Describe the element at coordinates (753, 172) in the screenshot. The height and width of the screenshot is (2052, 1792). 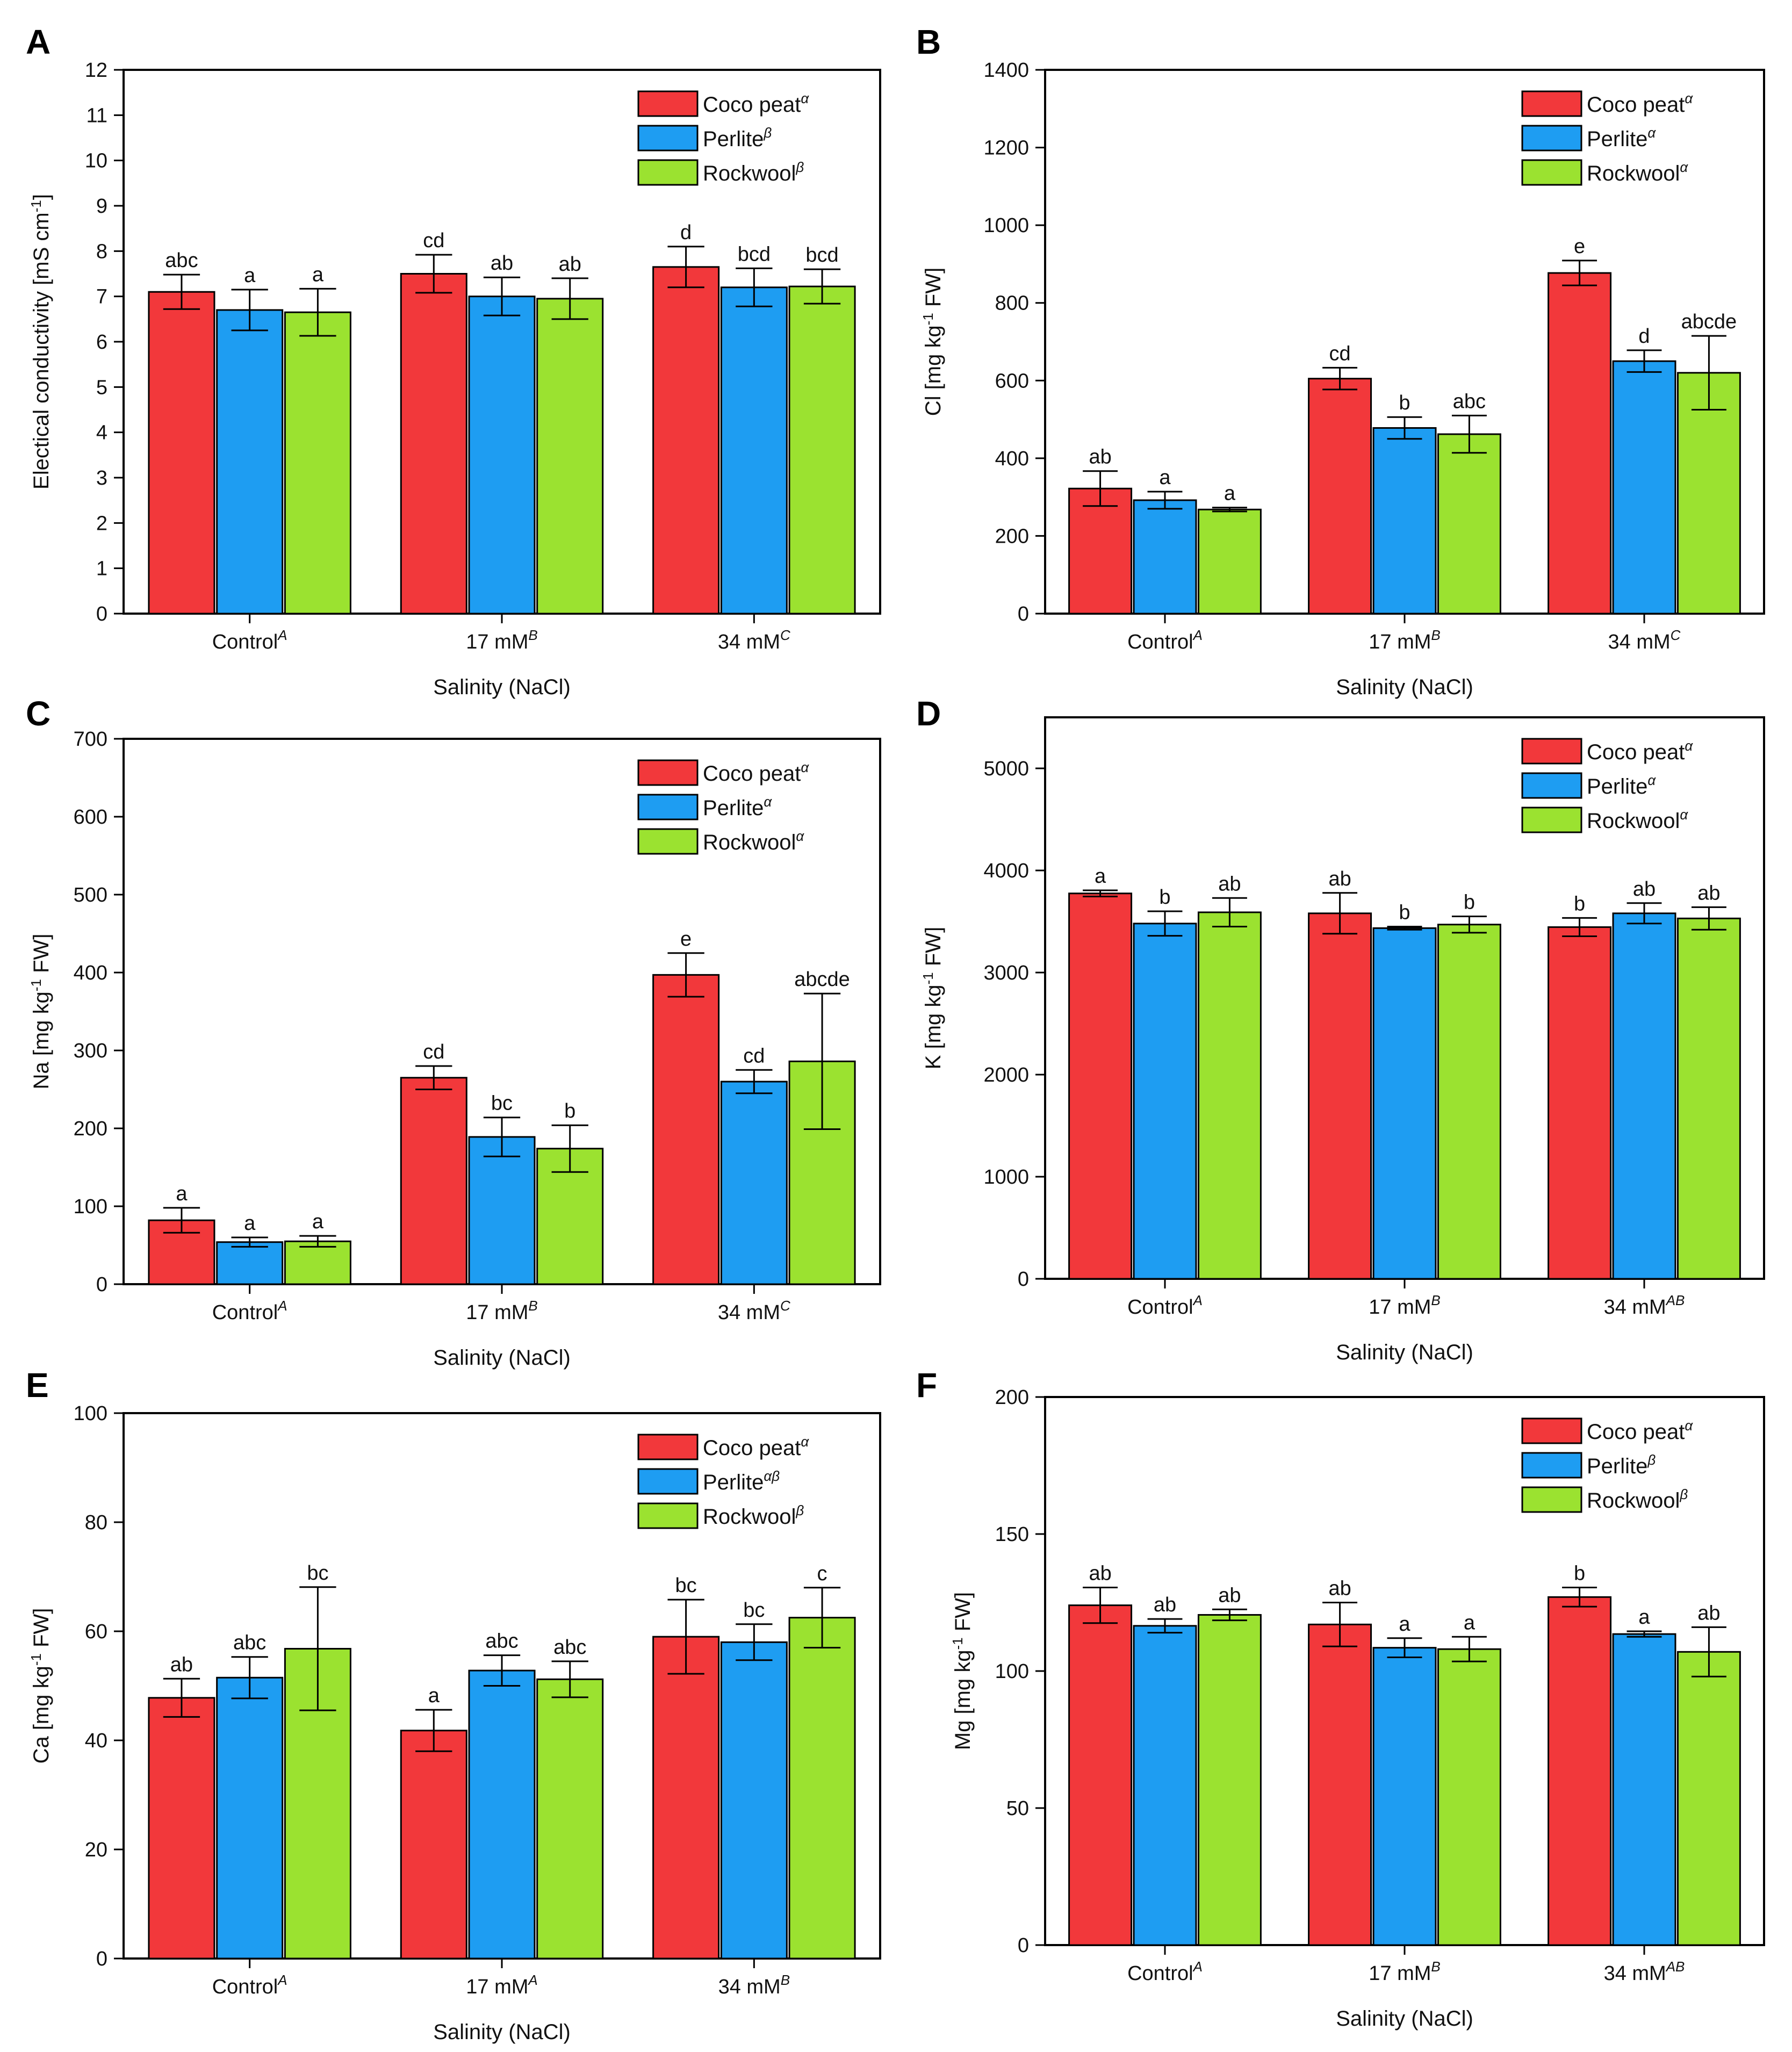
I see `legend-label: Rockwoolβ` at that location.